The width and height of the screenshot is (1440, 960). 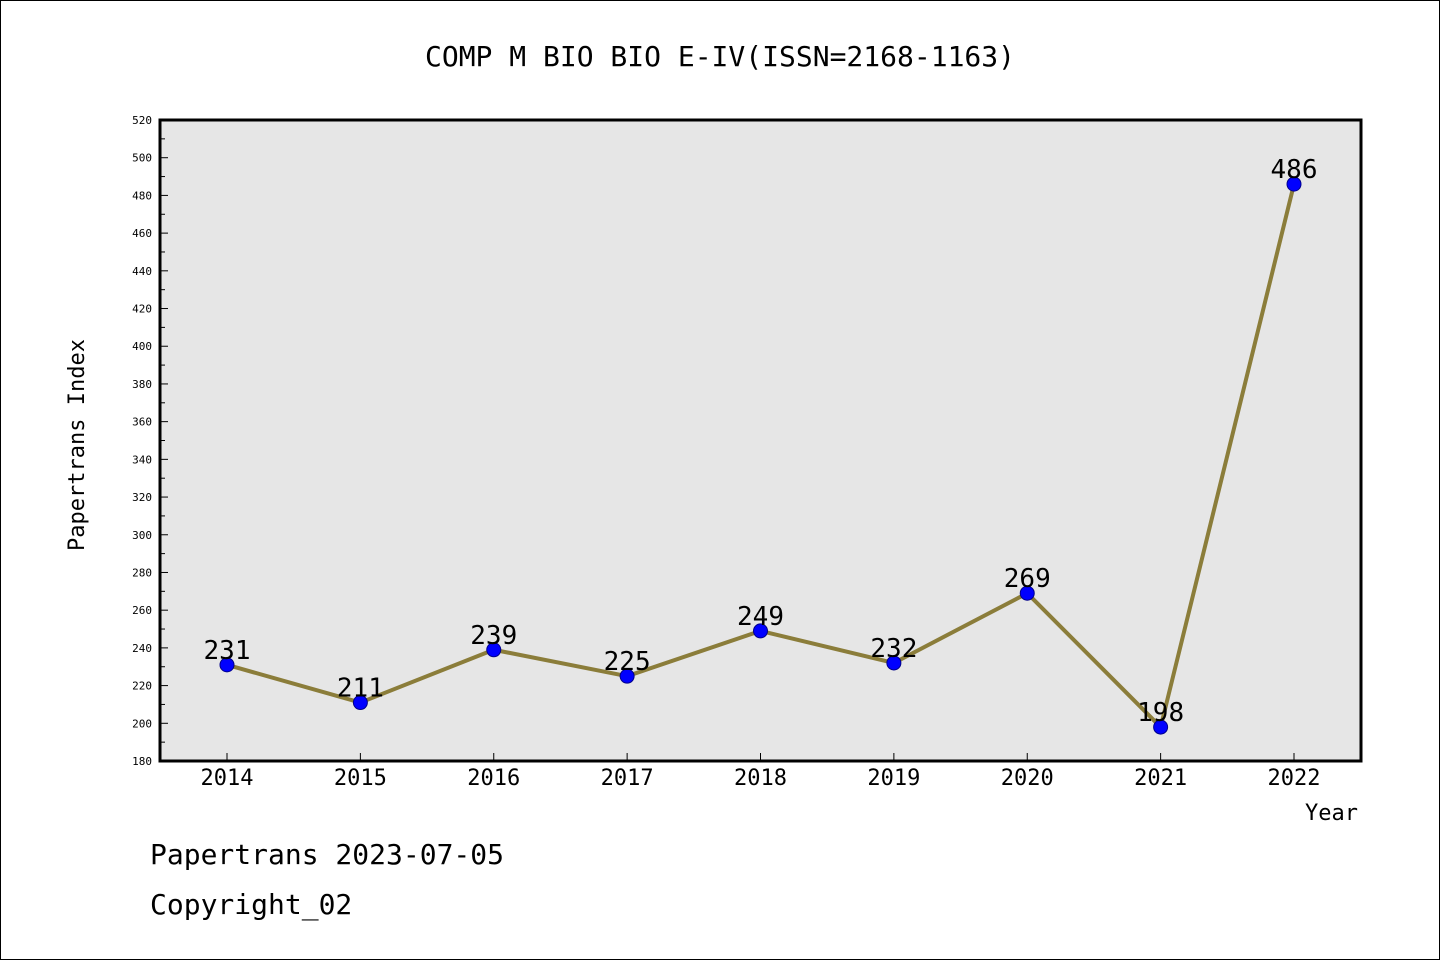 I want to click on y-tick-label: 180, so click(x=142, y=761).